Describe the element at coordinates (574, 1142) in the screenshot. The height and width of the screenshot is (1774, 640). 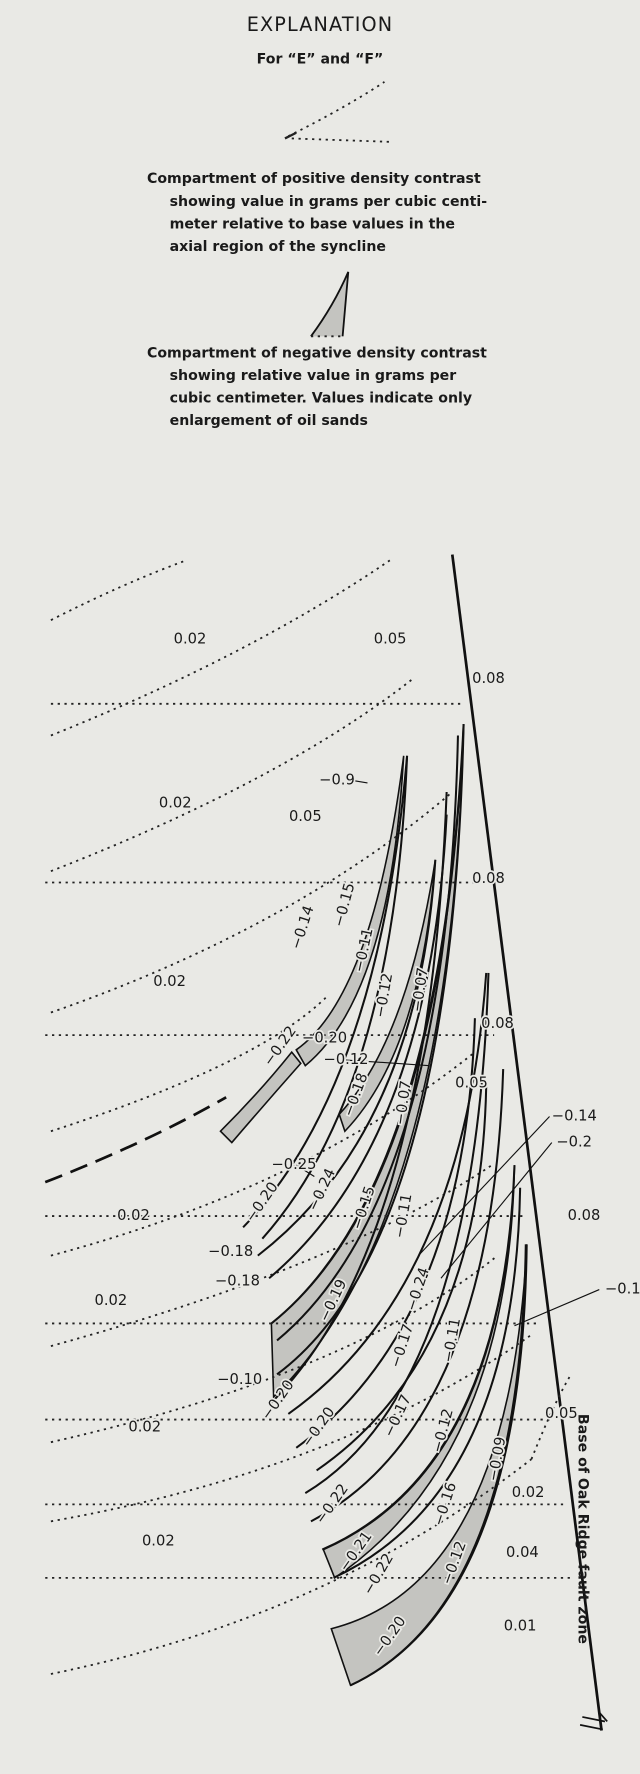
I see `value-label: −0.2` at that location.